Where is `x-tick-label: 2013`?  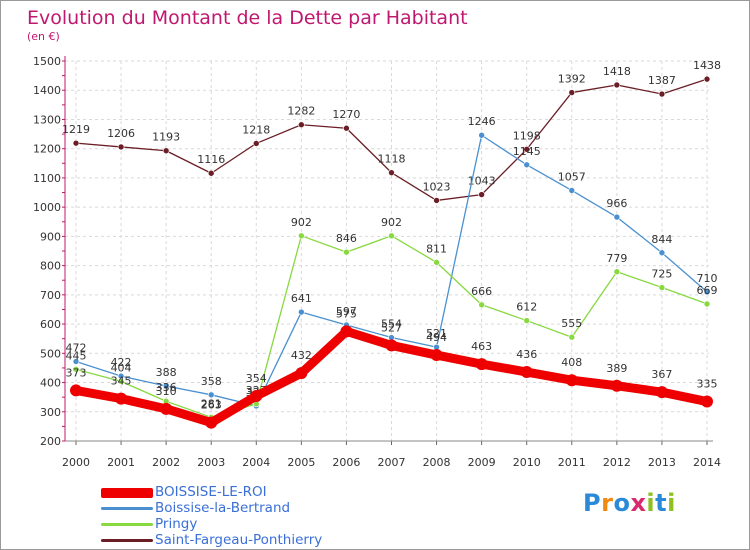 x-tick-label: 2013 is located at coordinates (662, 462).